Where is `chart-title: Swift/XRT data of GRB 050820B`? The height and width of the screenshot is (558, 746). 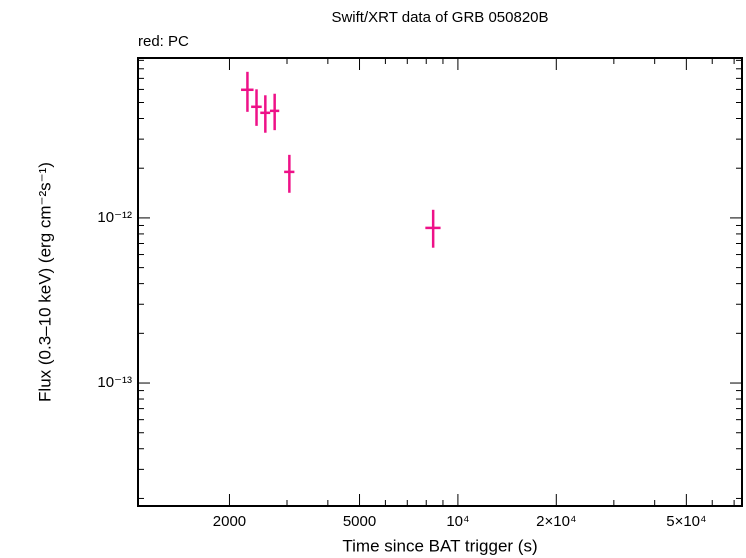 chart-title: Swift/XRT data of GRB 050820B is located at coordinates (439, 17).